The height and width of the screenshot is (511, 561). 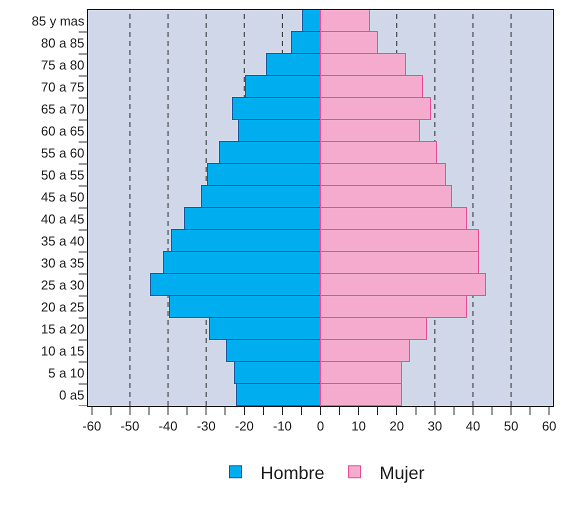 I want to click on x-tick-label: 60, so click(x=549, y=426).